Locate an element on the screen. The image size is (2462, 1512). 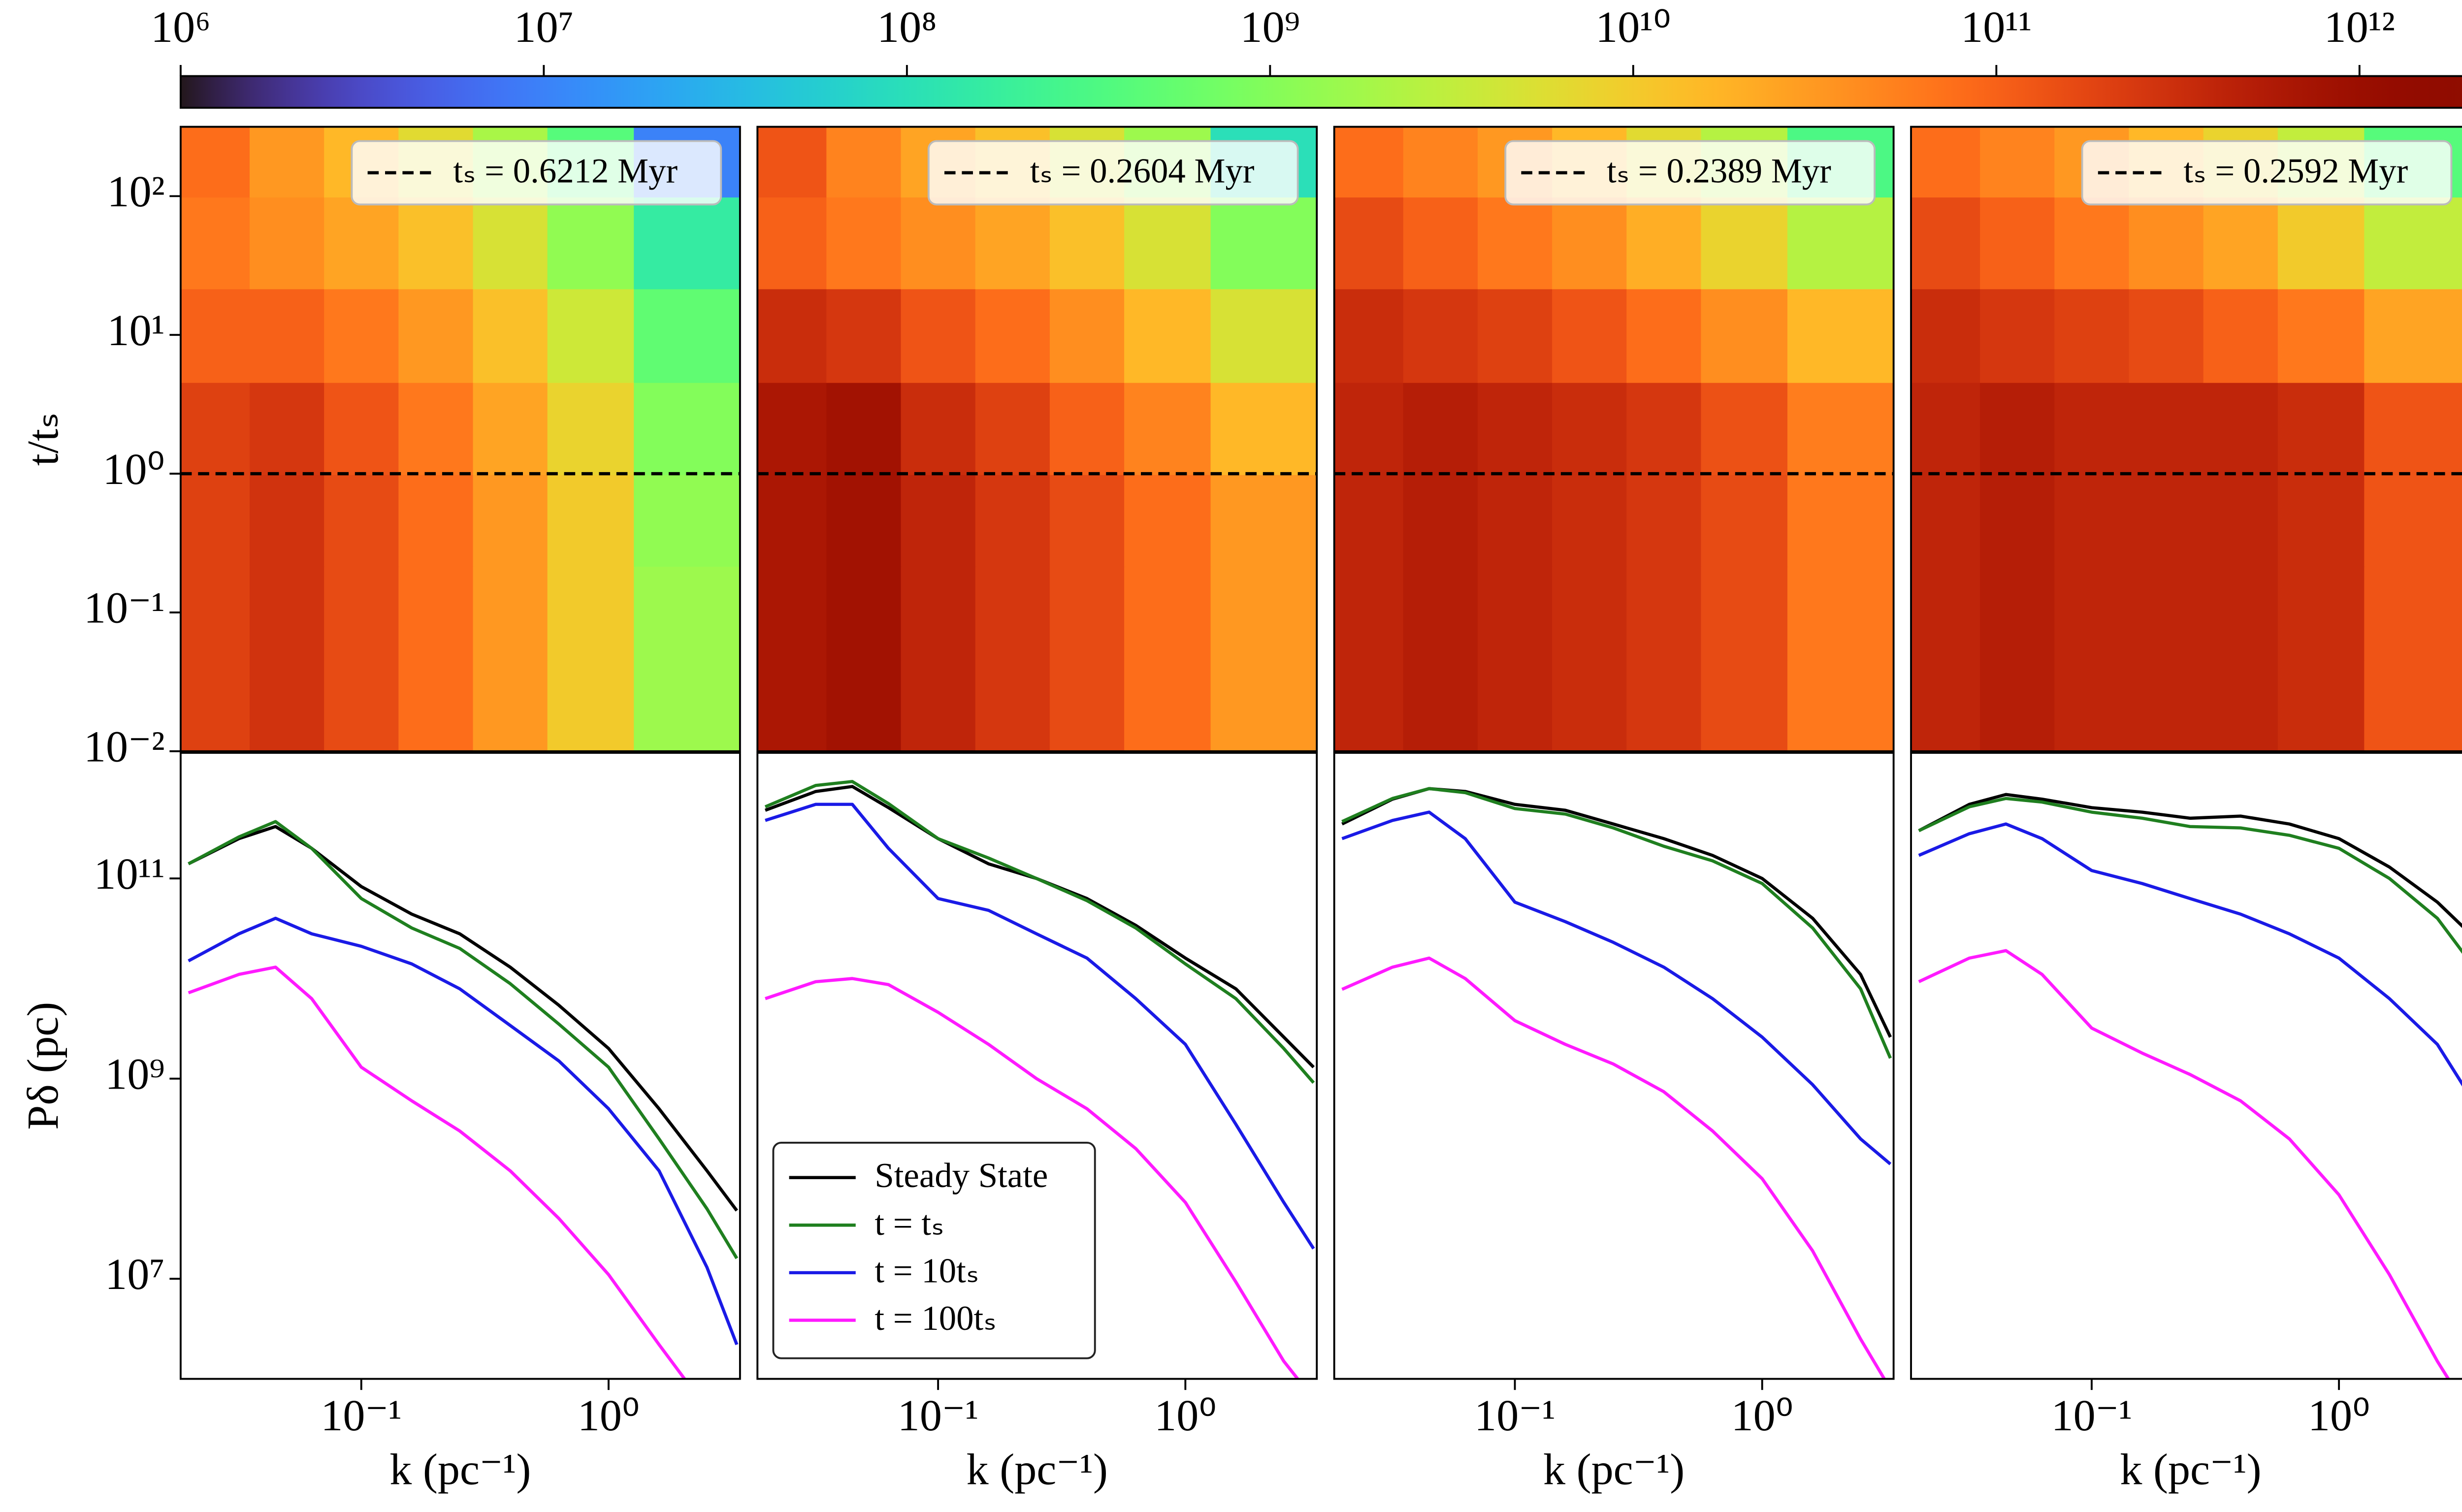
legend-box is located at coordinates (536, 173).